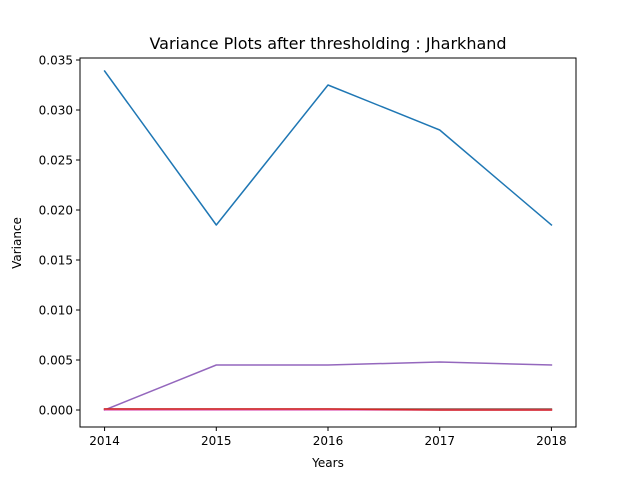  Describe the element at coordinates (327, 463) in the screenshot. I see `x-axis-label: Years` at that location.